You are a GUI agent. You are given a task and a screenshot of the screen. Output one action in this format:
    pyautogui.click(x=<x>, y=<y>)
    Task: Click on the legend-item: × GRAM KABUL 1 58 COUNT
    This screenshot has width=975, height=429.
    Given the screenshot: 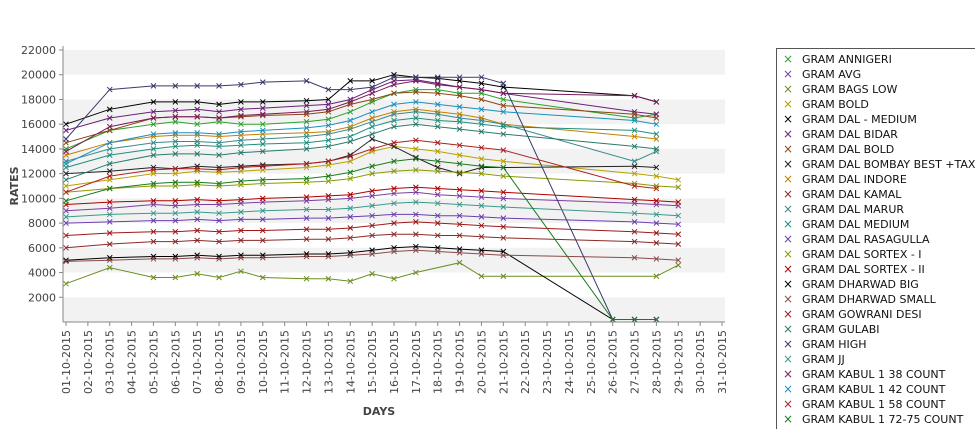 What is the action you would take?
    pyautogui.click(x=876, y=404)
    